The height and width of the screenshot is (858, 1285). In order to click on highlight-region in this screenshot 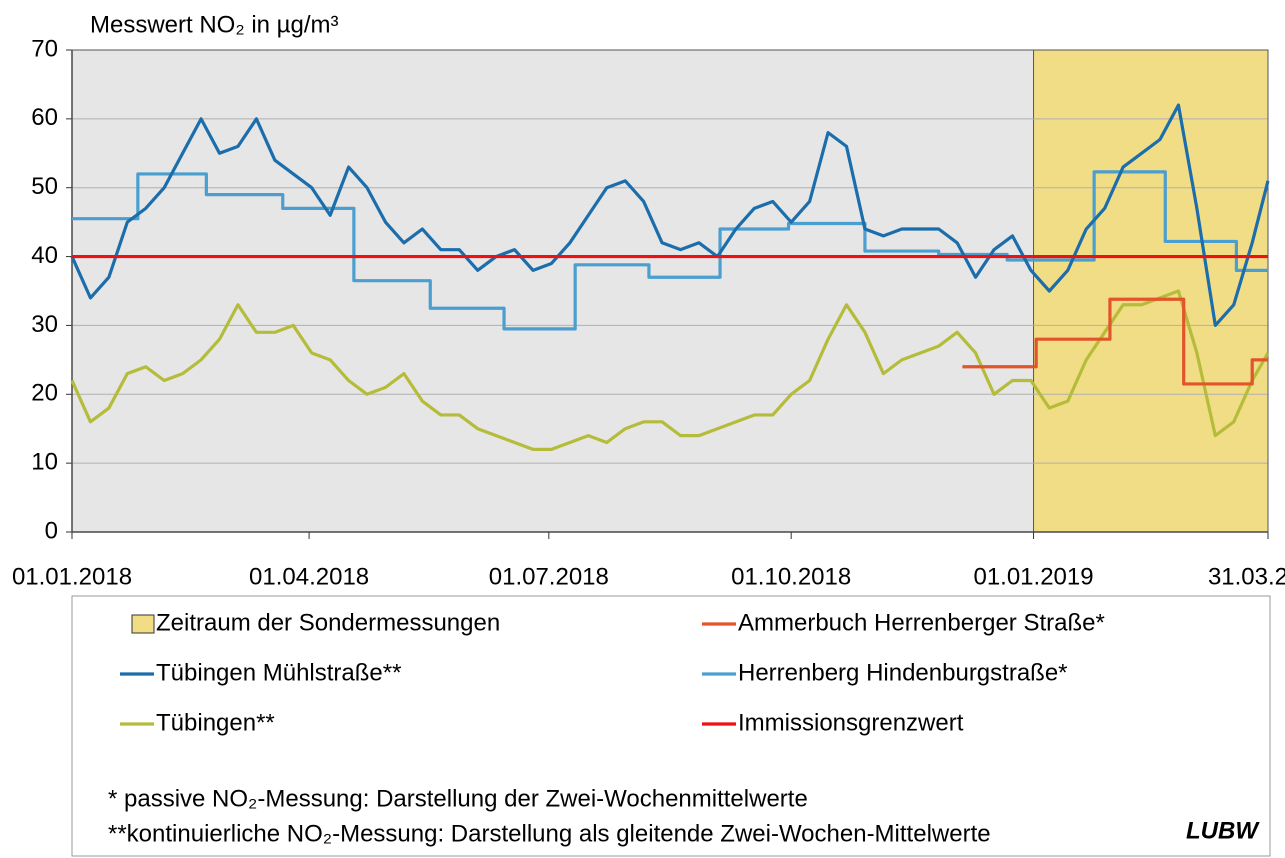, I will do `click(1150, 291)`.